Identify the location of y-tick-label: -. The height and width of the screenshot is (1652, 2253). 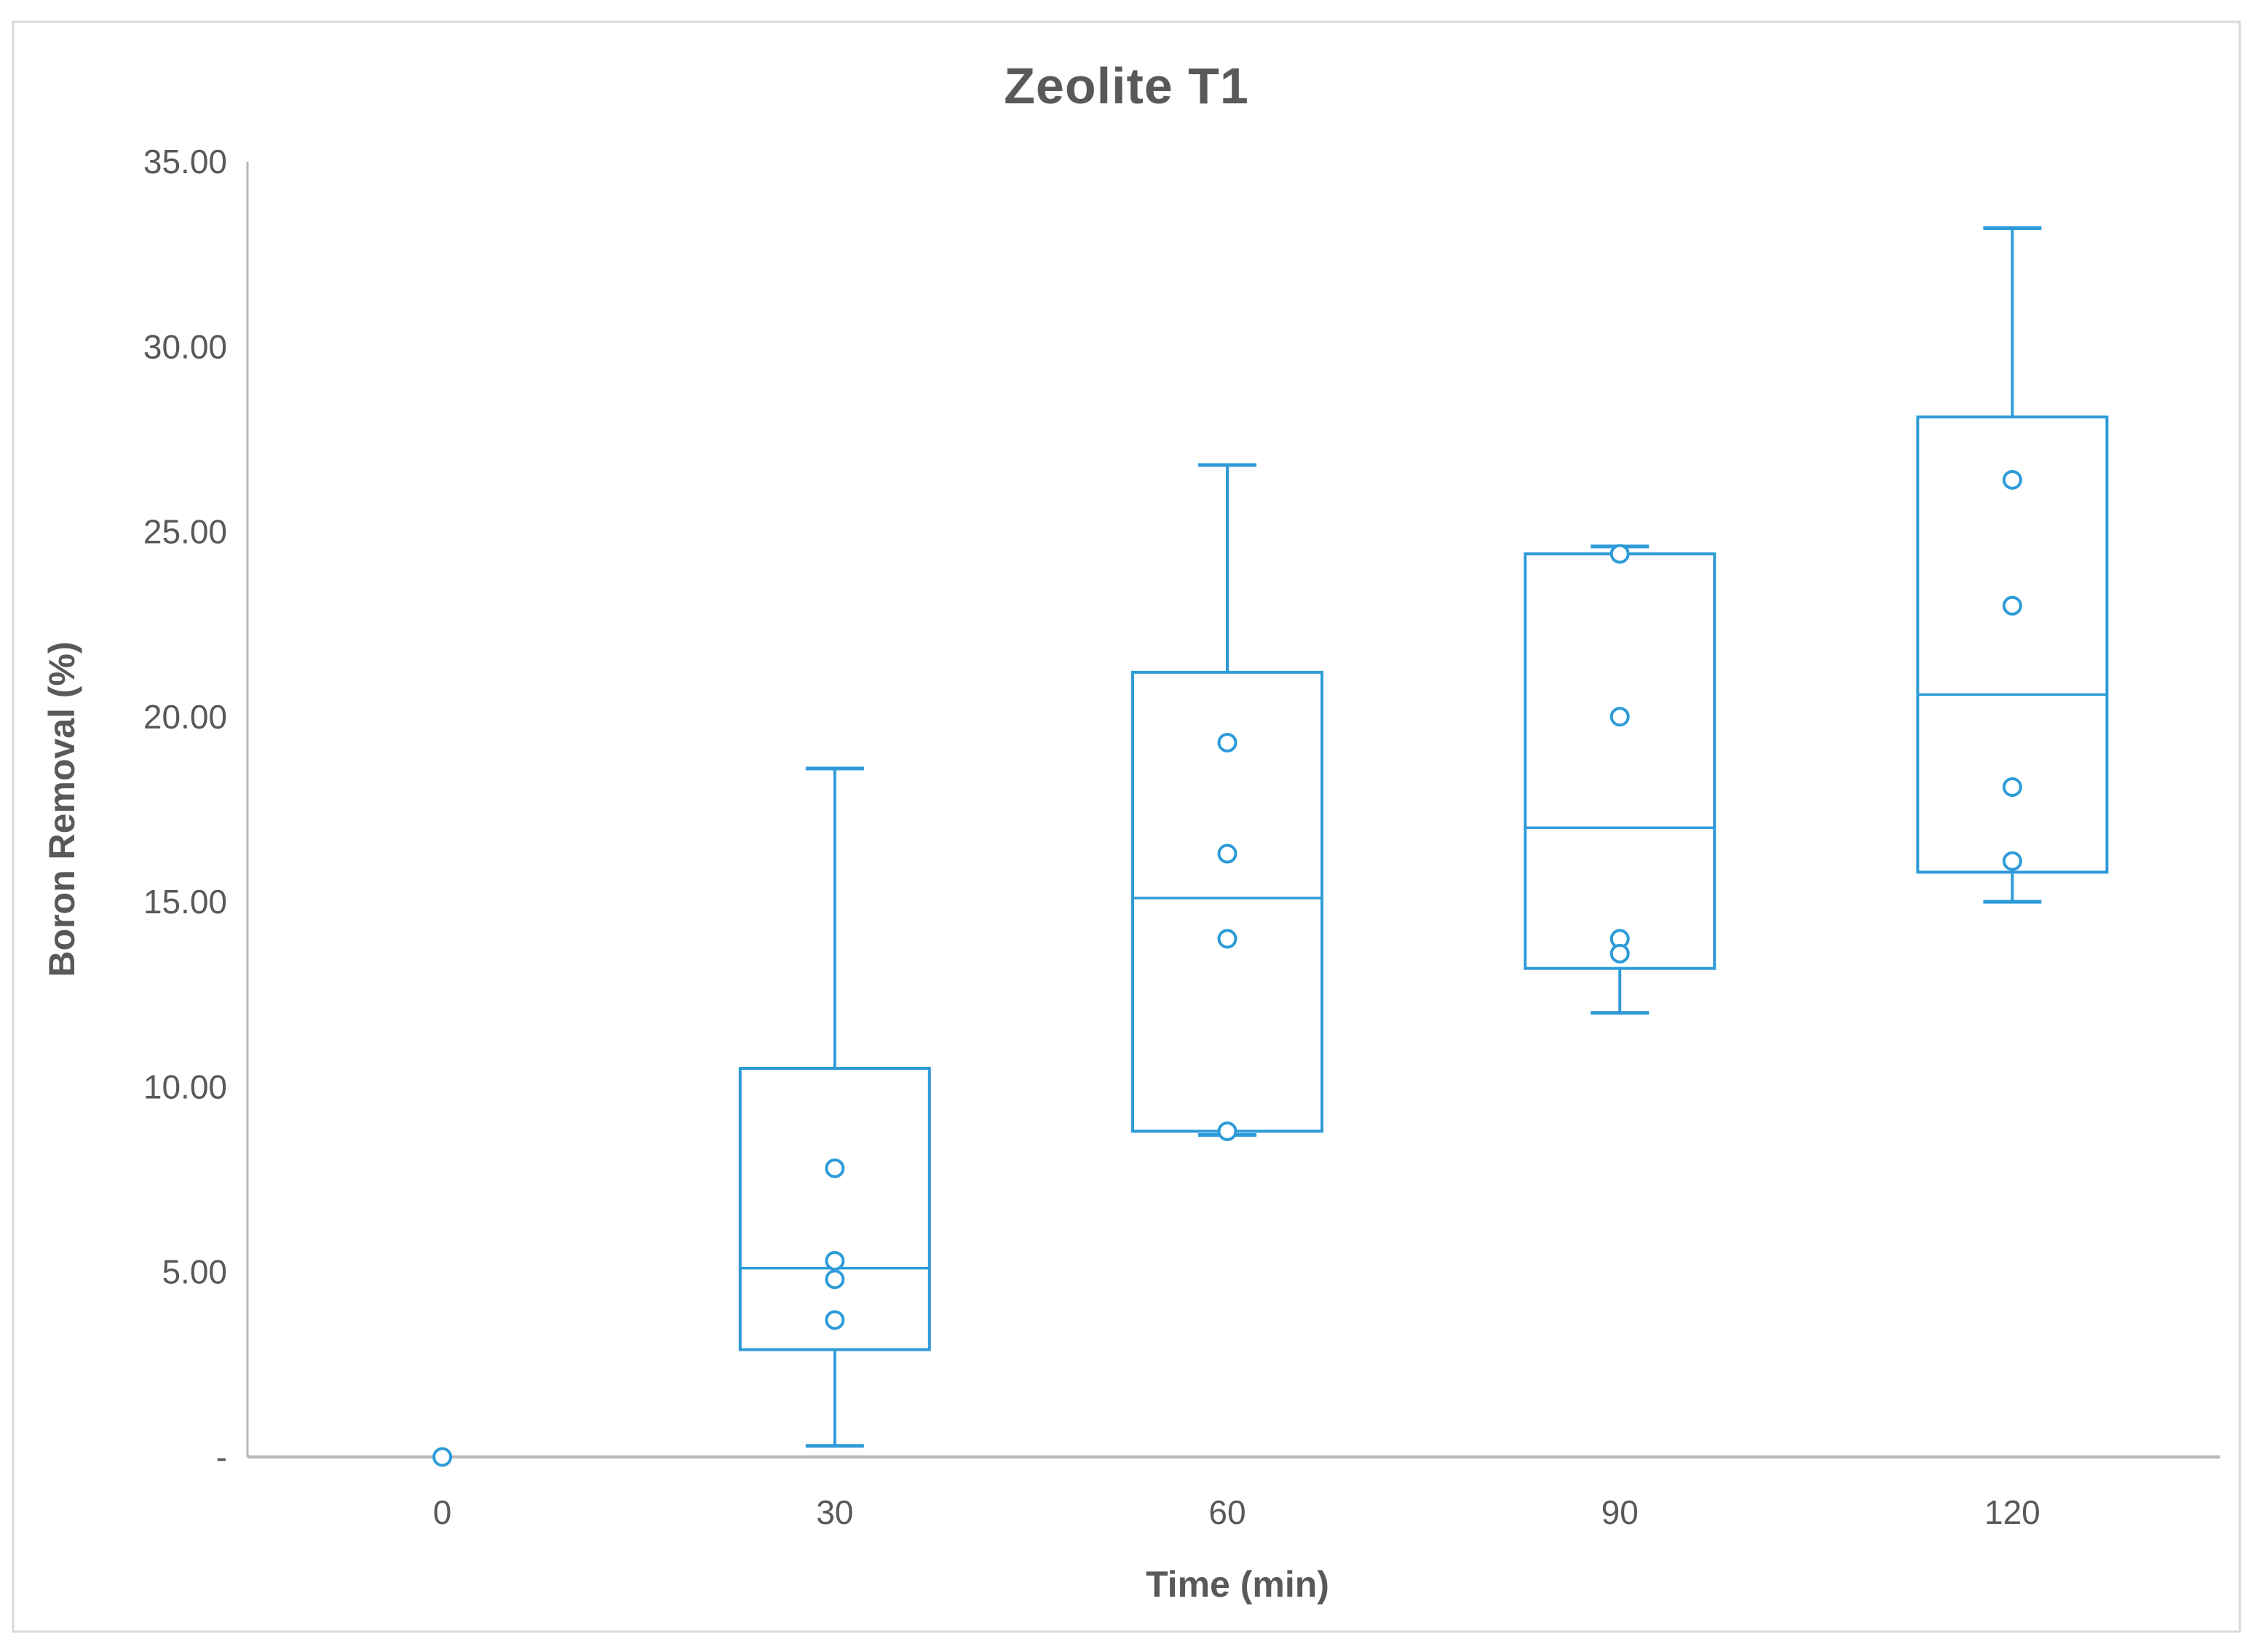
(221, 1457).